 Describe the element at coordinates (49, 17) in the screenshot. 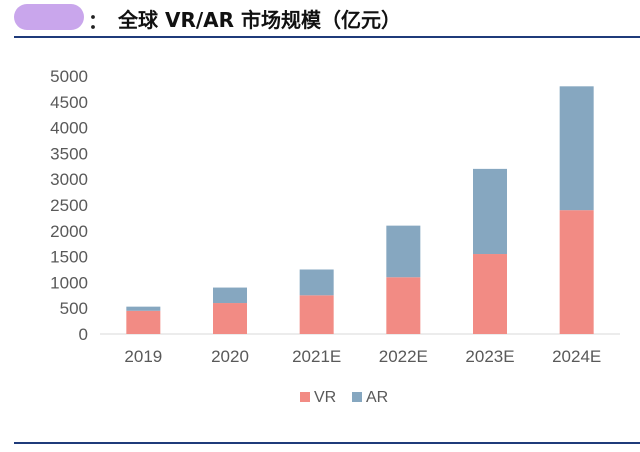

I see `redaction-blob` at that location.